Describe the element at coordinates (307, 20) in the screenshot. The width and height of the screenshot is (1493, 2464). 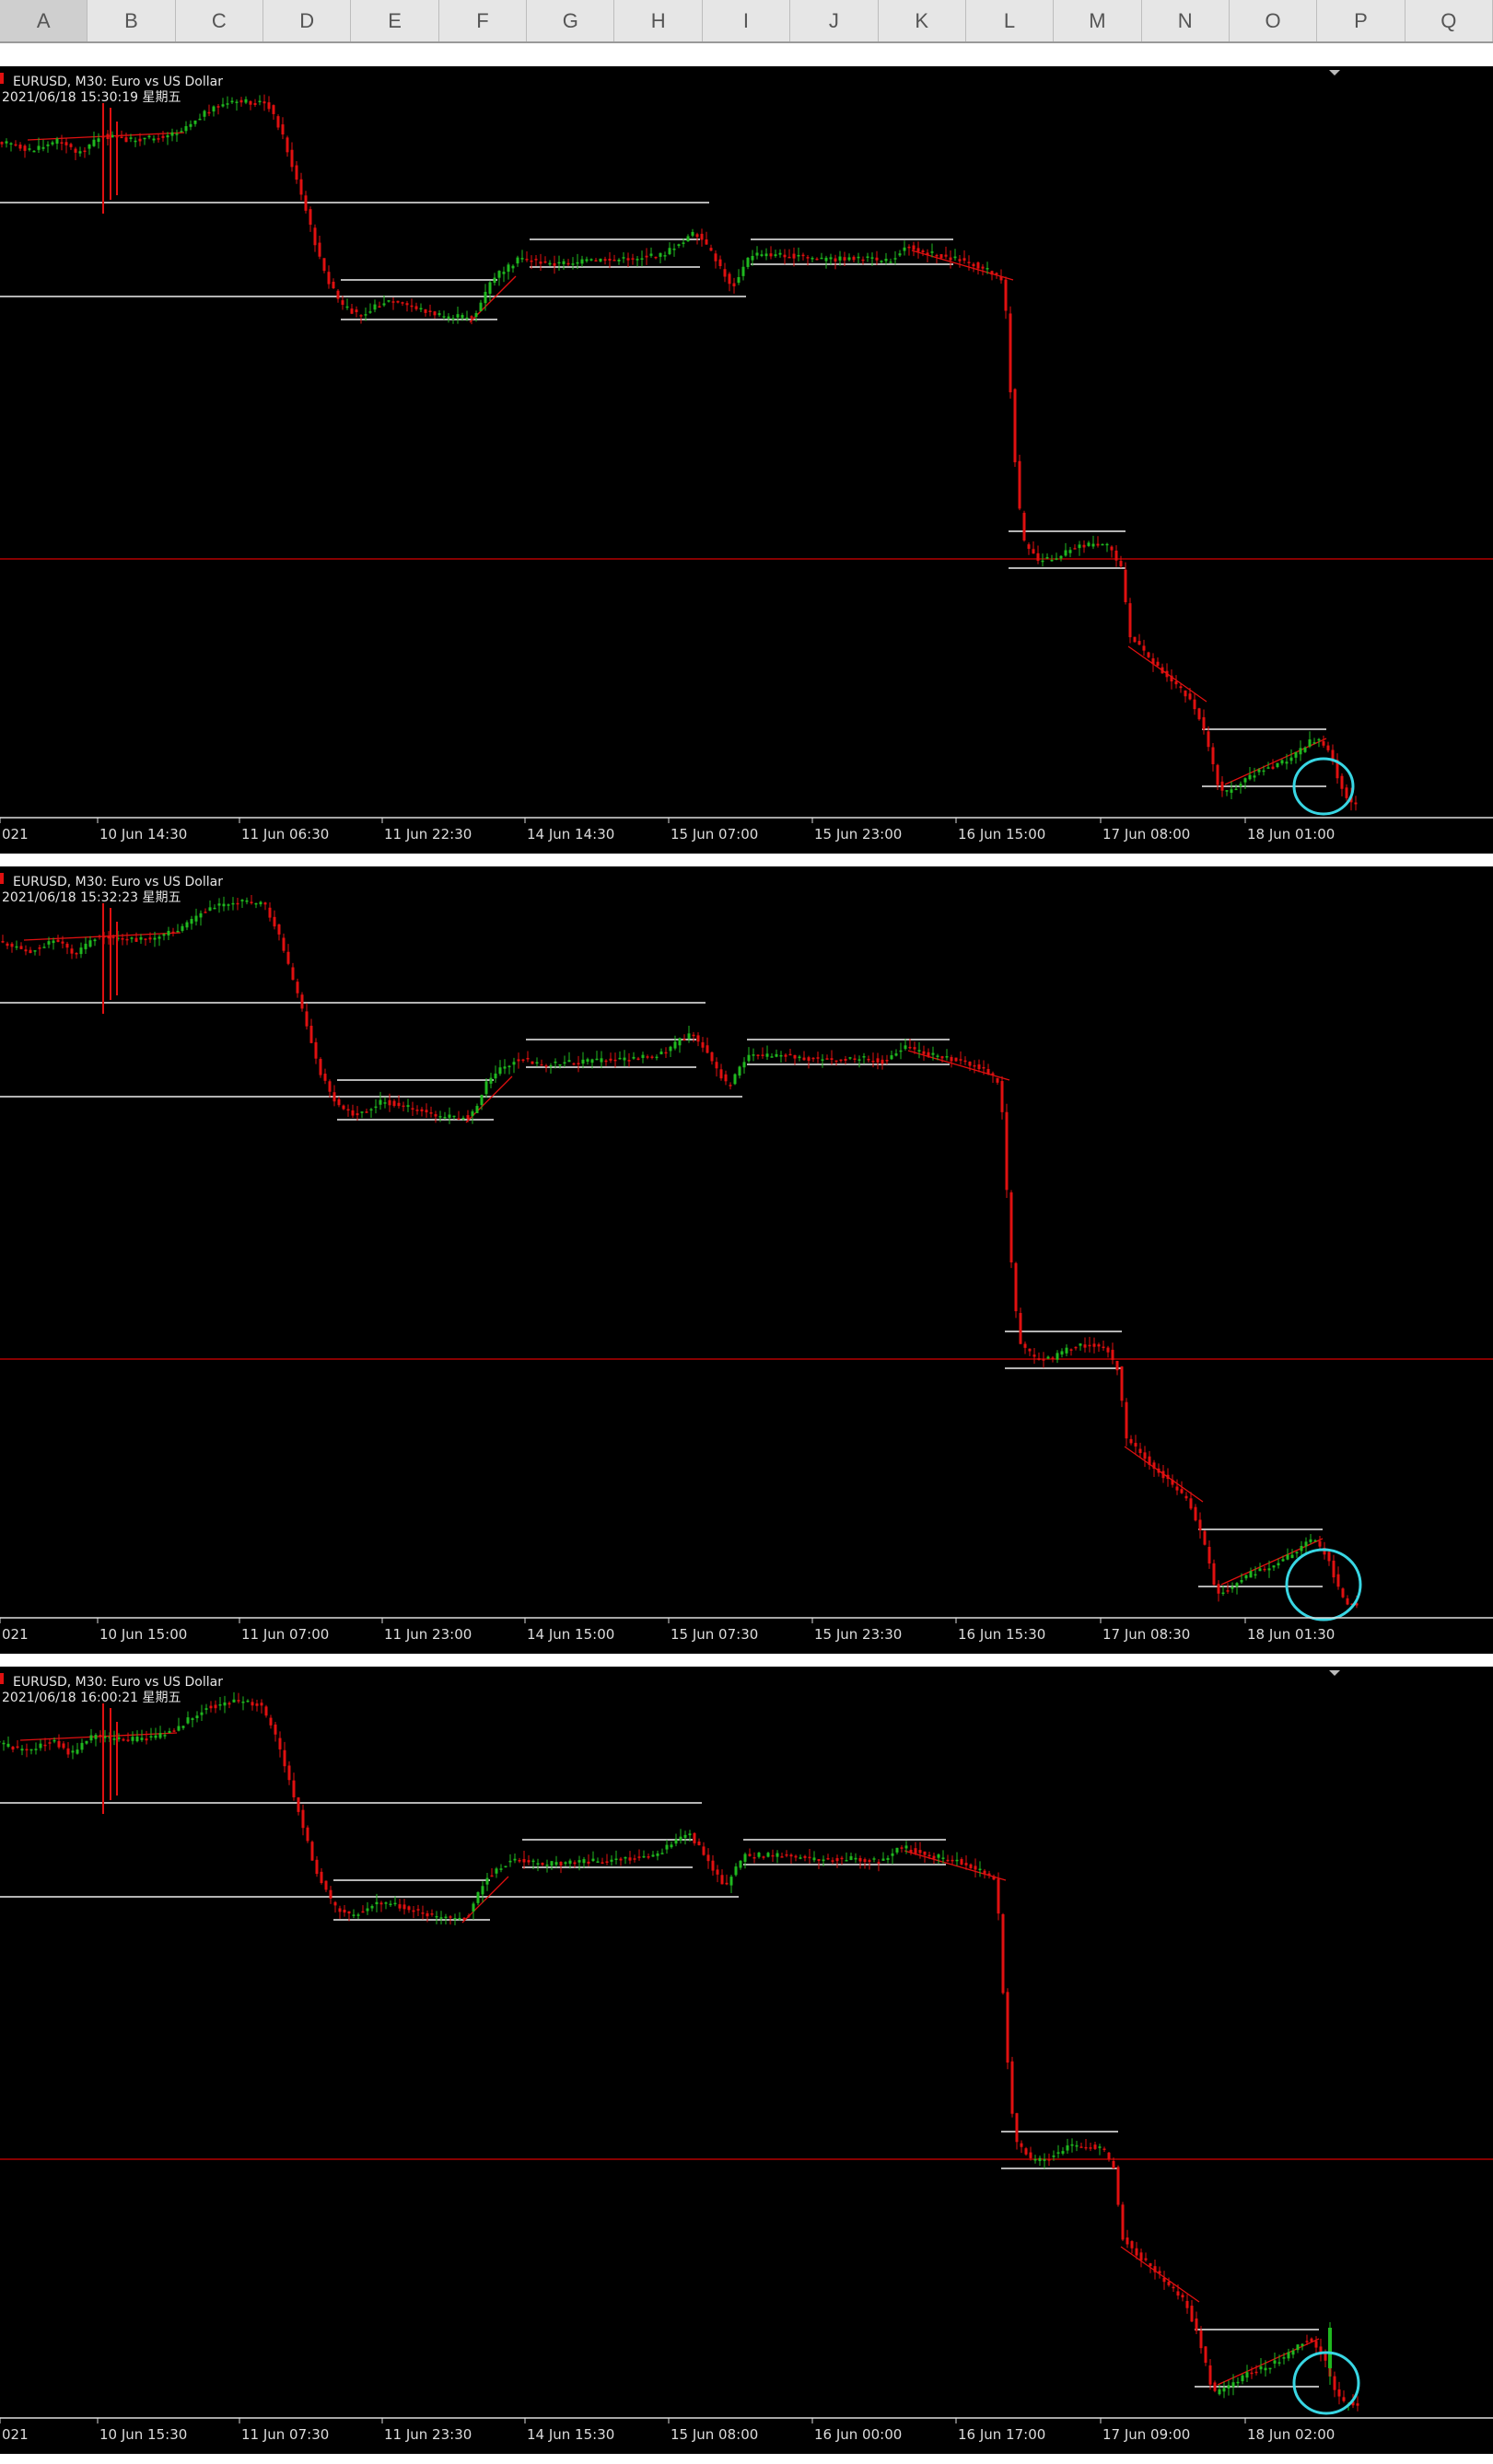
I see `column-header-d: D` at that location.